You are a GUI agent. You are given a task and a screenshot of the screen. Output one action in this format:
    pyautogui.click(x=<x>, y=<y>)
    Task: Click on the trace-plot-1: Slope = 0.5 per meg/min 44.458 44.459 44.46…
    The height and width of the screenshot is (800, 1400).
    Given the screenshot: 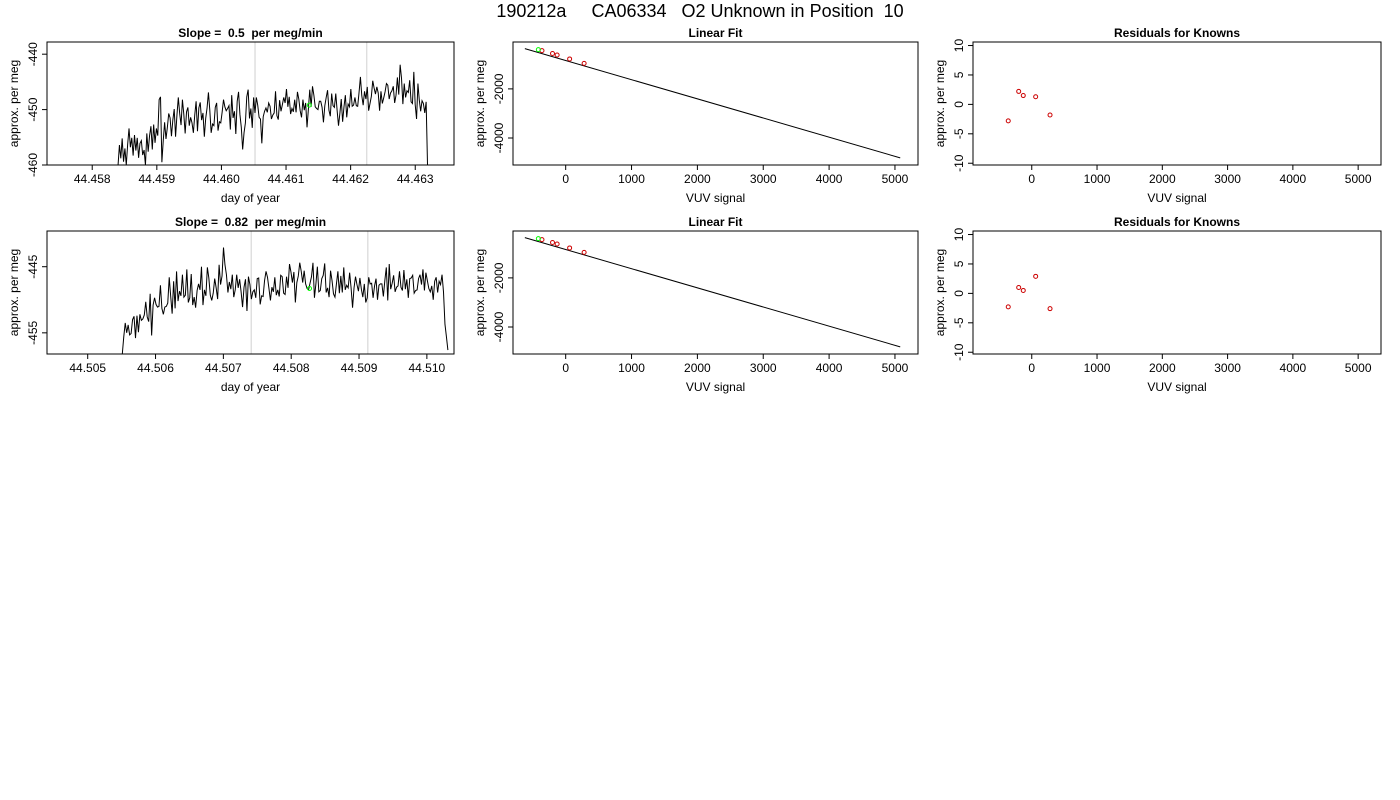 What is the action you would take?
    pyautogui.click(x=231, y=115)
    